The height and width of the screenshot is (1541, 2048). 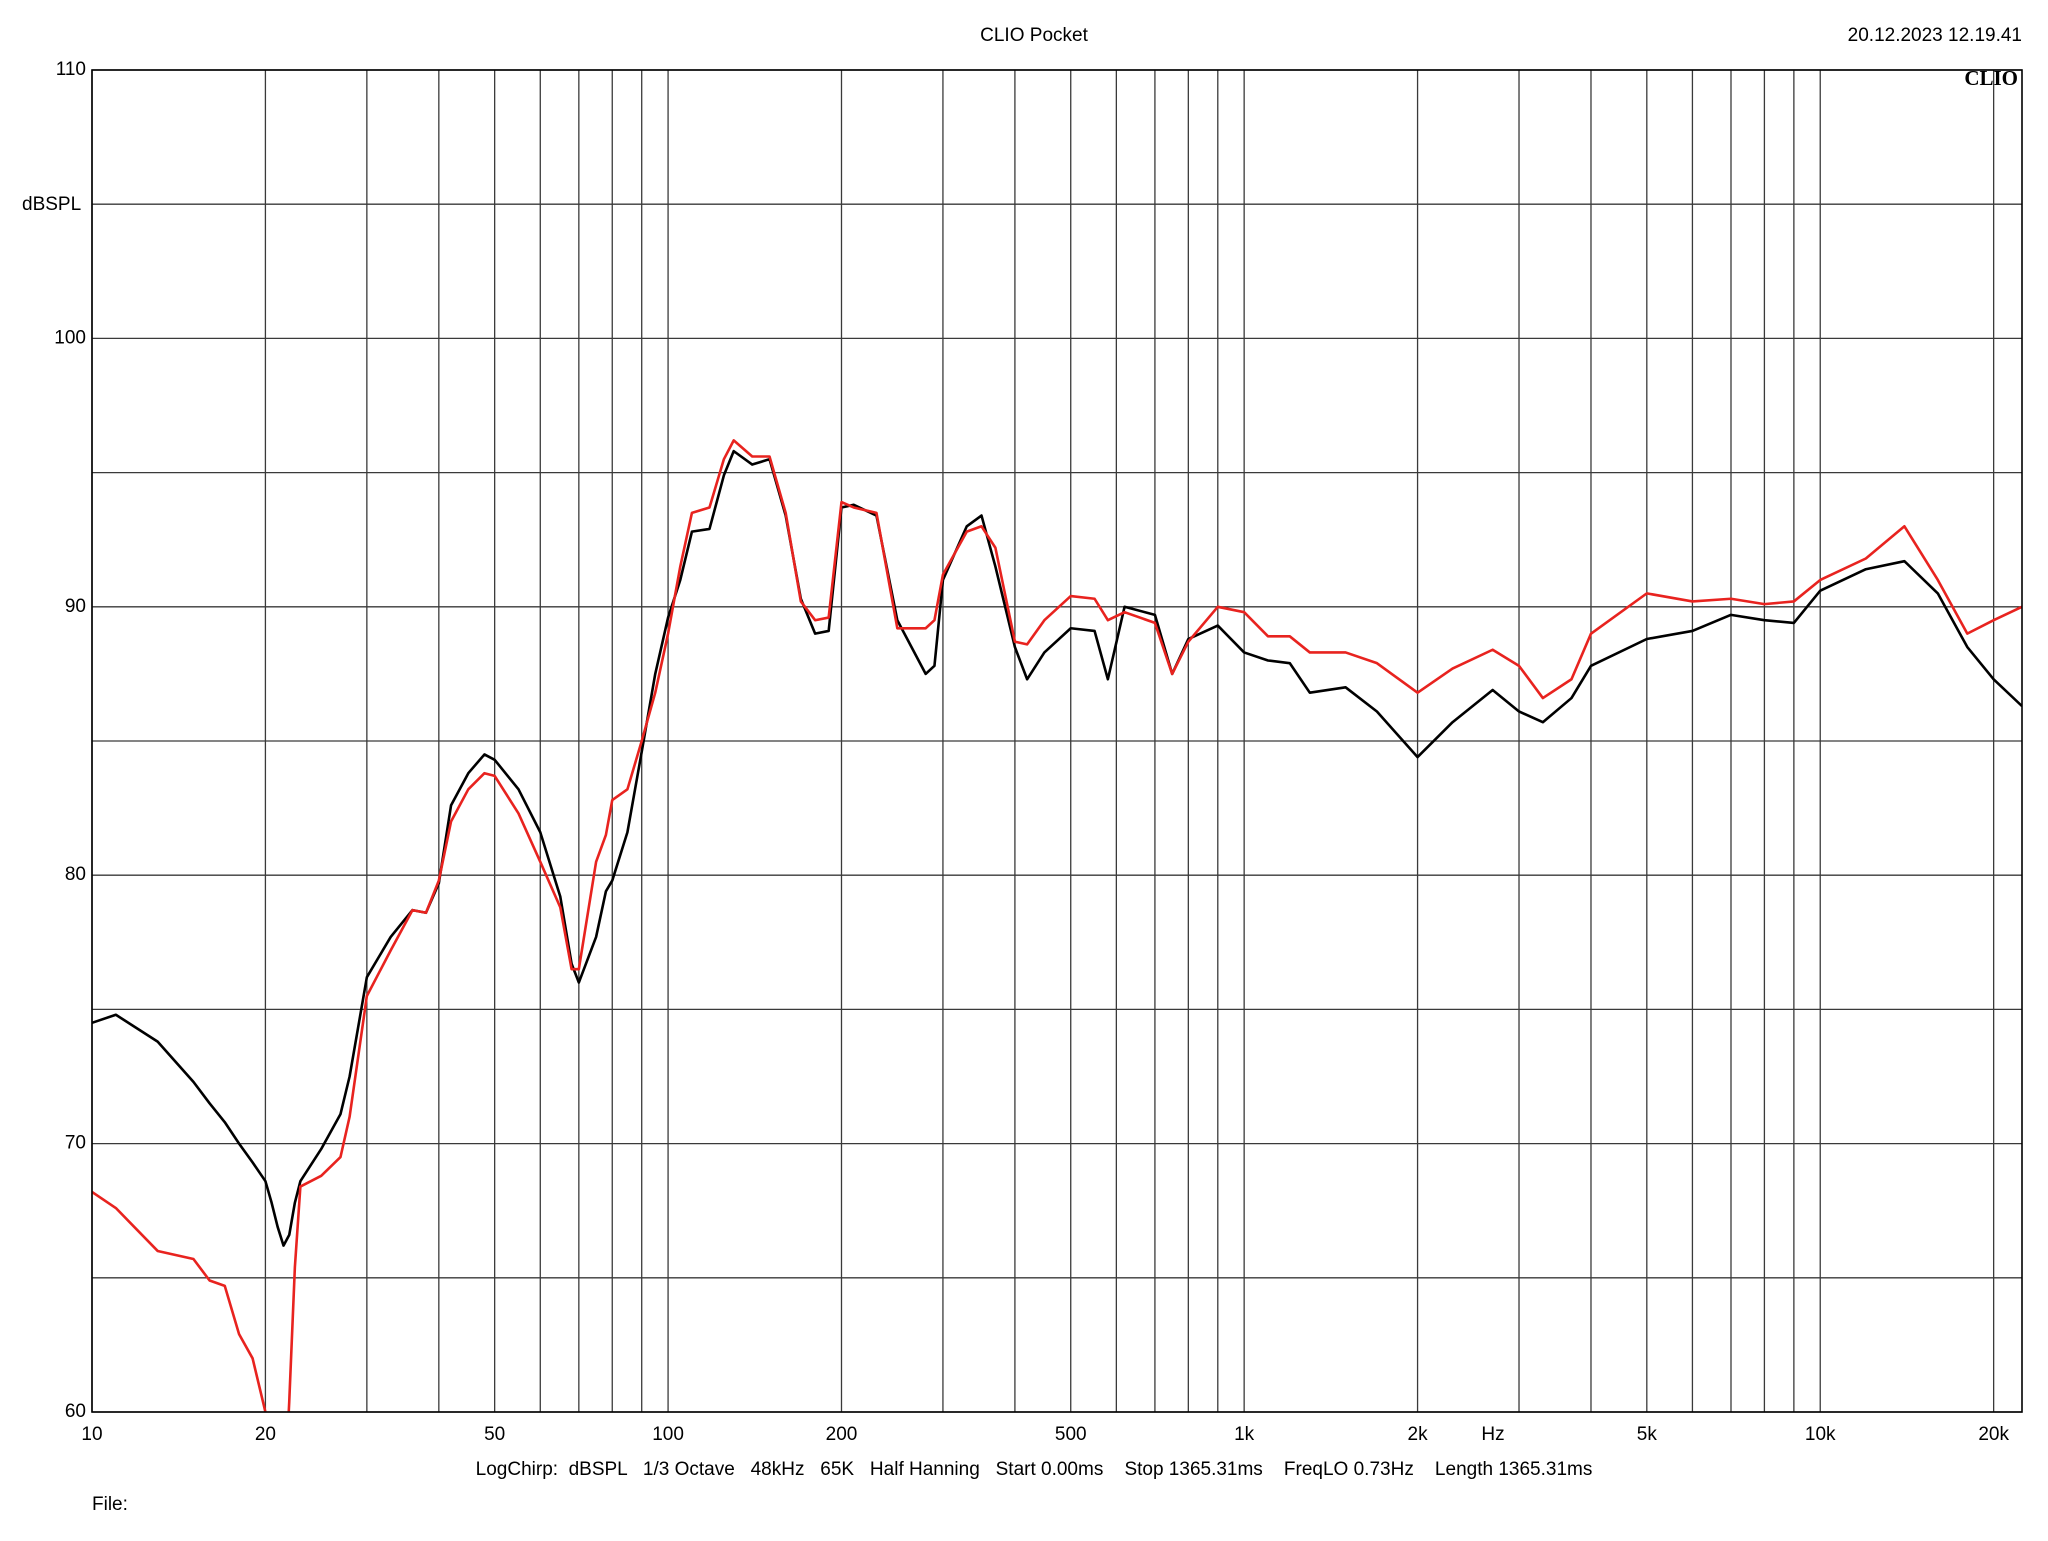 What do you see at coordinates (1418, 1434) in the screenshot?
I see `x-tick-label: 2k` at bounding box center [1418, 1434].